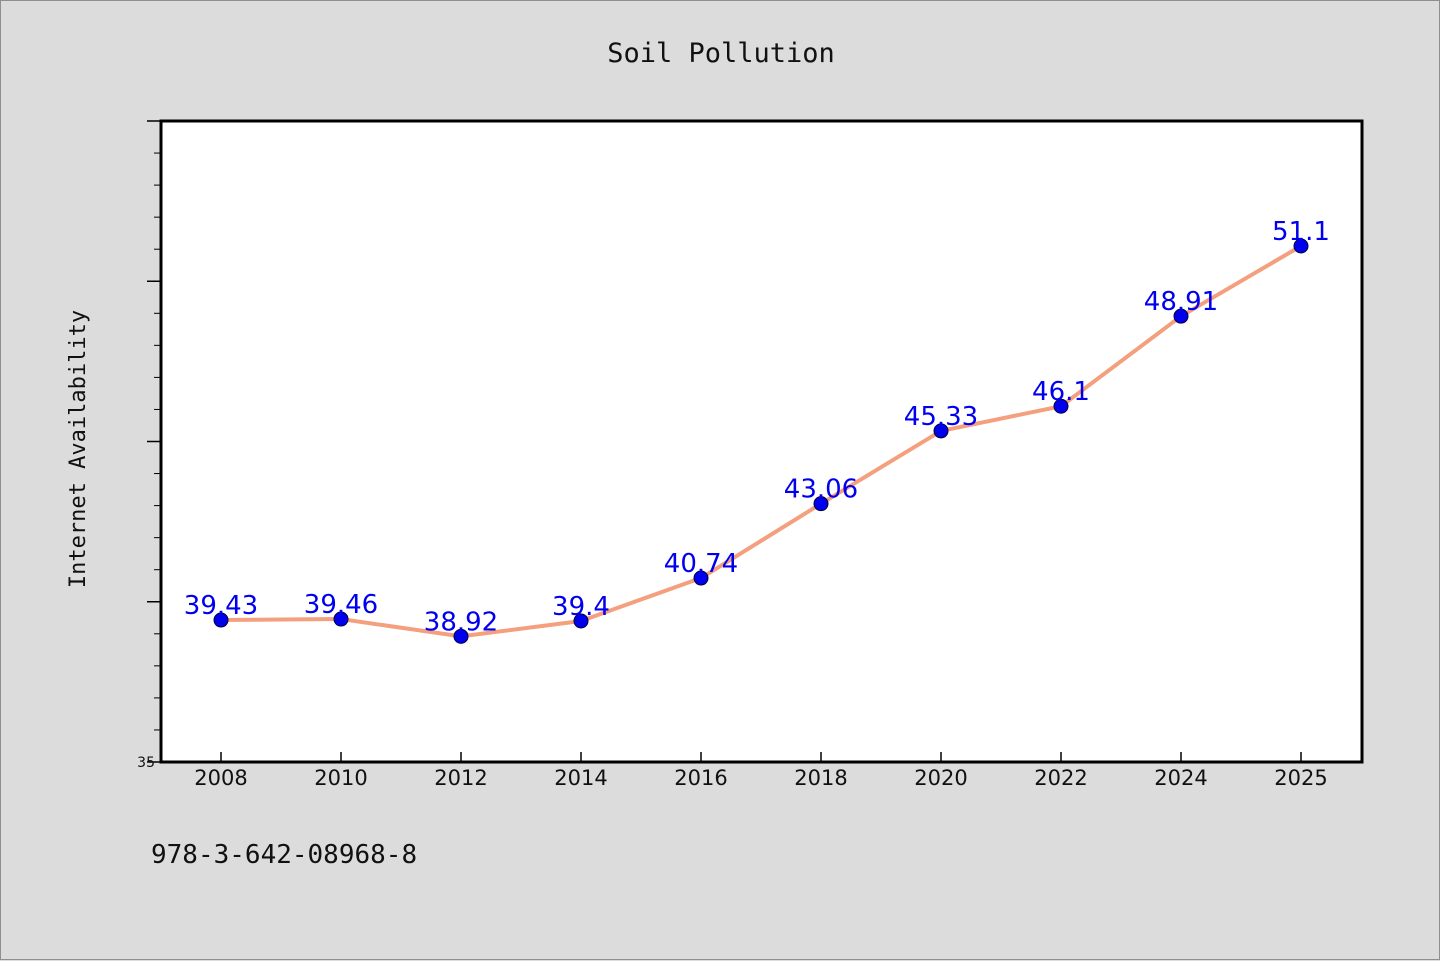  What do you see at coordinates (940, 778) in the screenshot?
I see `x-tick-label: 2020` at bounding box center [940, 778].